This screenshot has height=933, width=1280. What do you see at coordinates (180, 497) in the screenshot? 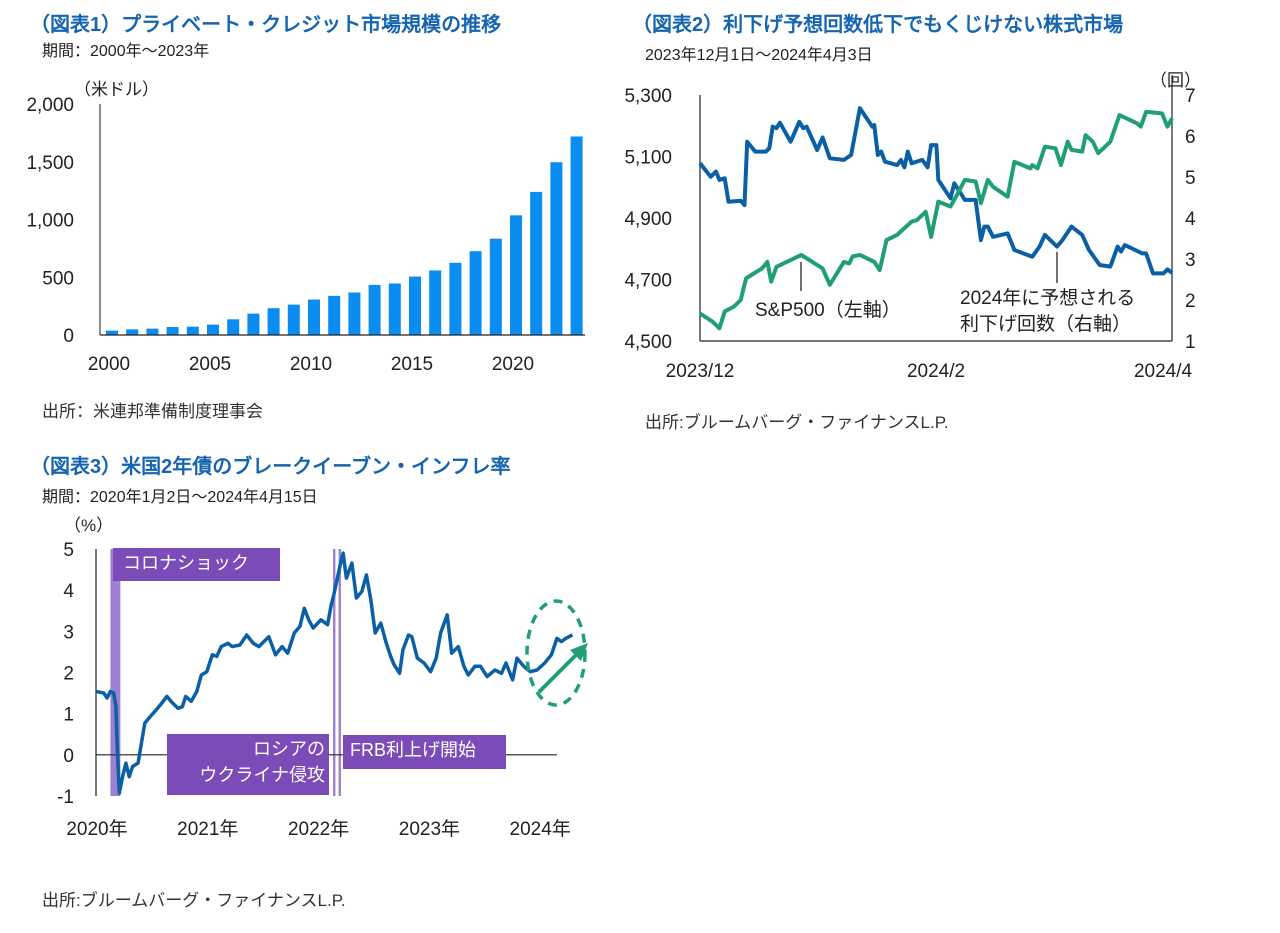
I see `chart3-subtitle: 期間：2020年1月2日～2024年4月15日` at bounding box center [180, 497].